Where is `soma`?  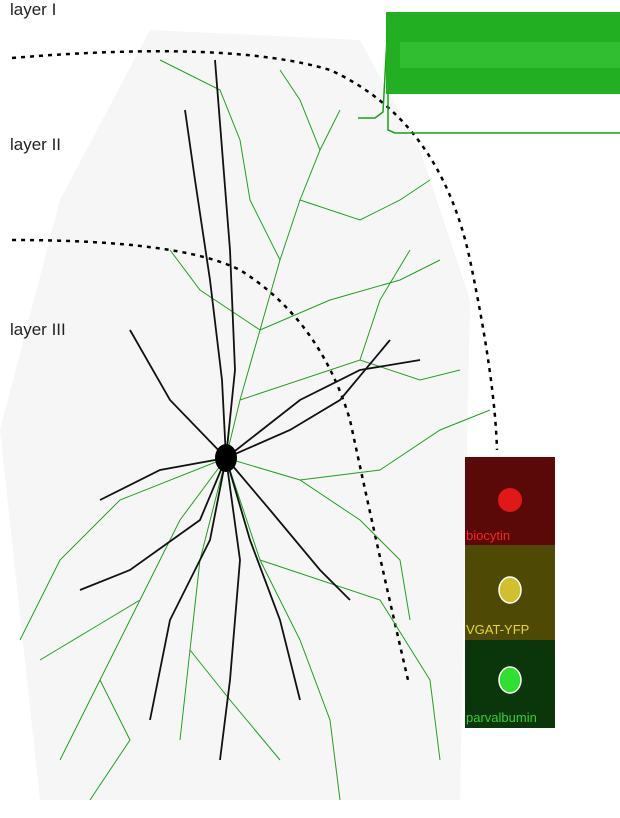
soma is located at coordinates (226, 458).